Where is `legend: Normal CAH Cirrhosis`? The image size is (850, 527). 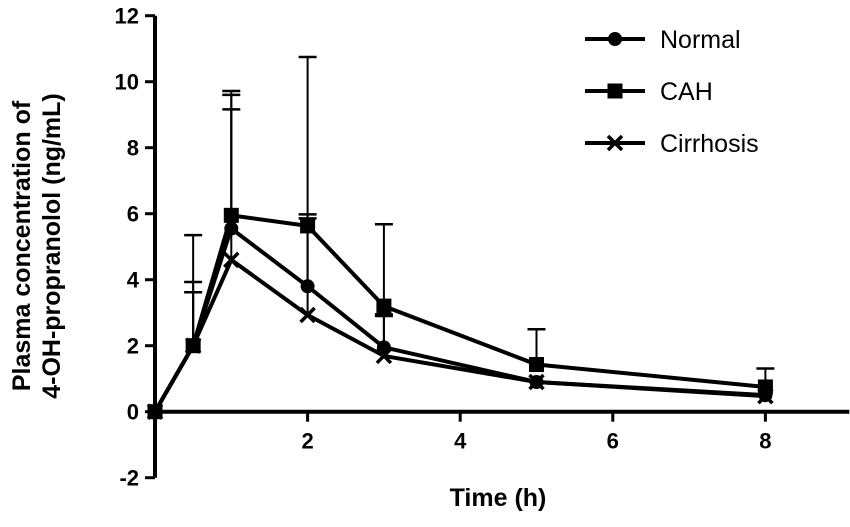
legend: Normal CAH Cirrhosis is located at coordinates (672, 92).